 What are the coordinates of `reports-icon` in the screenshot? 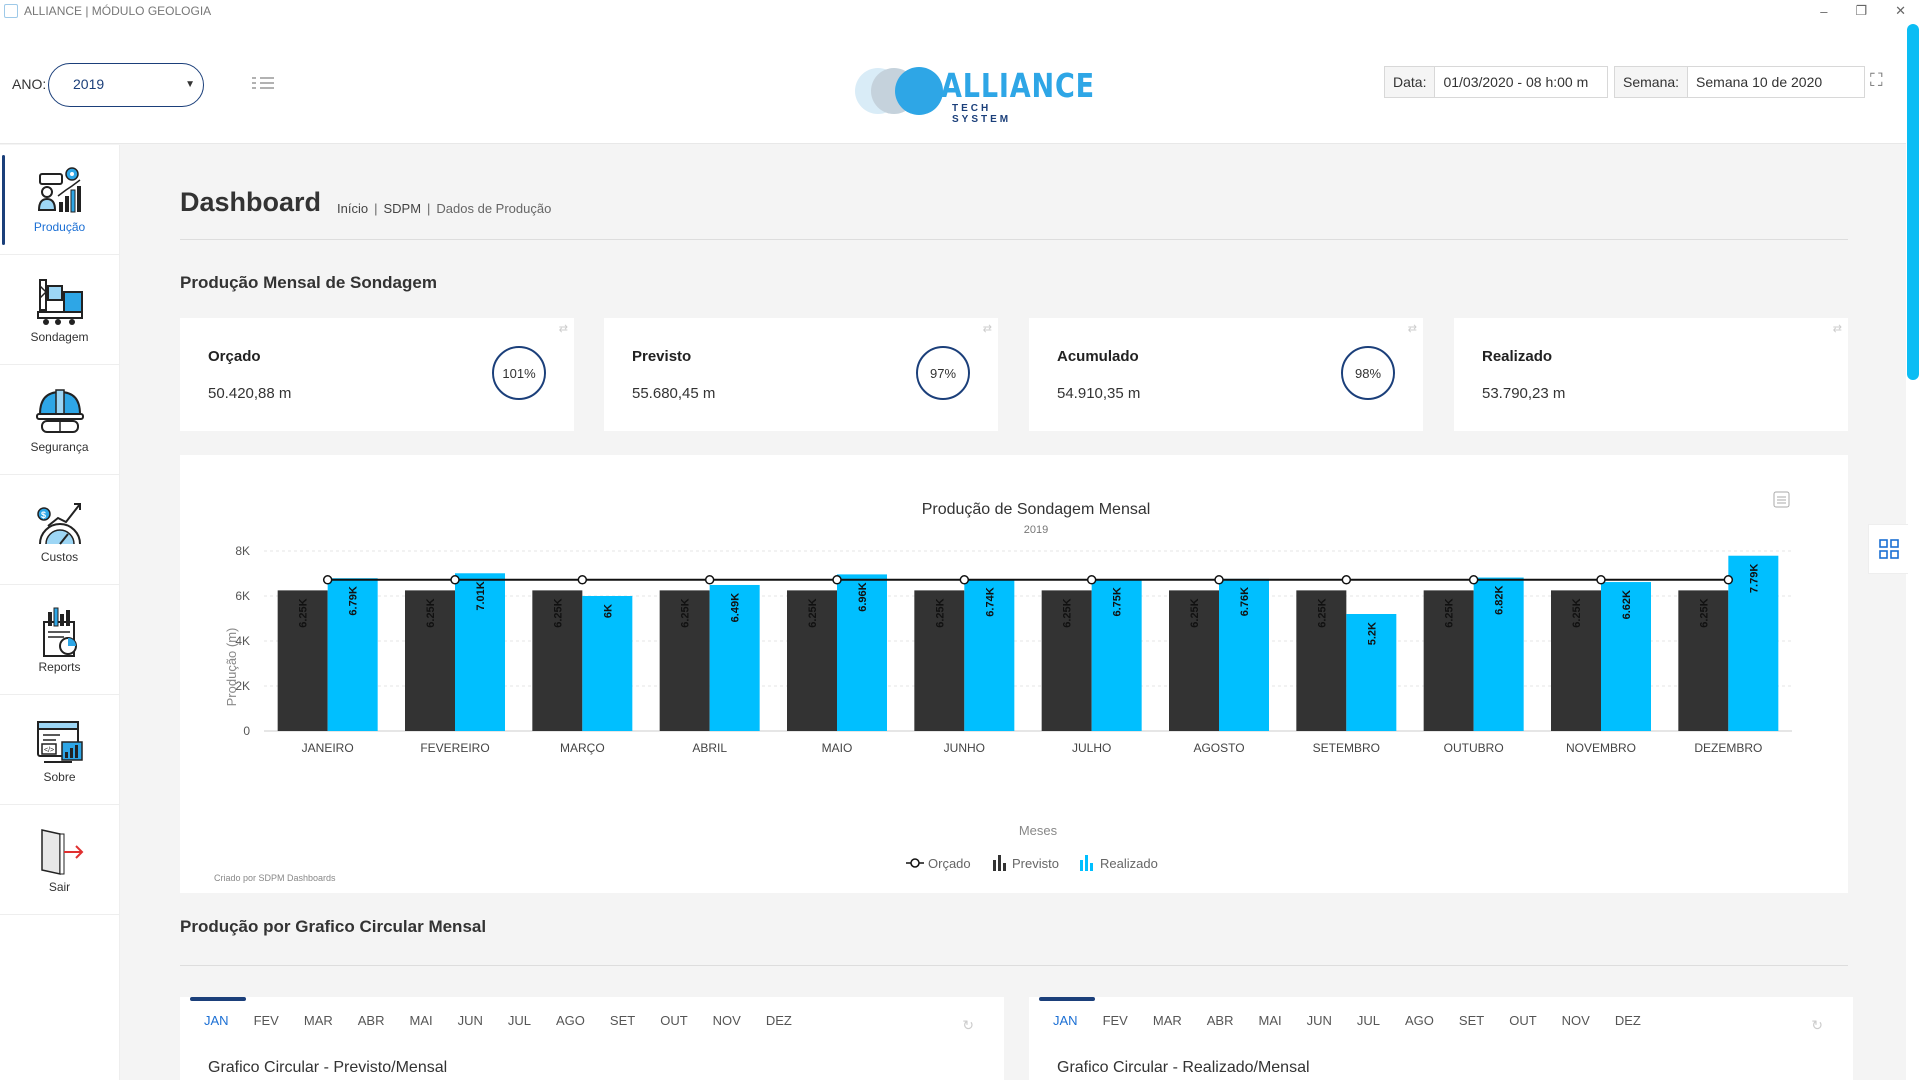 It's located at (59, 632).